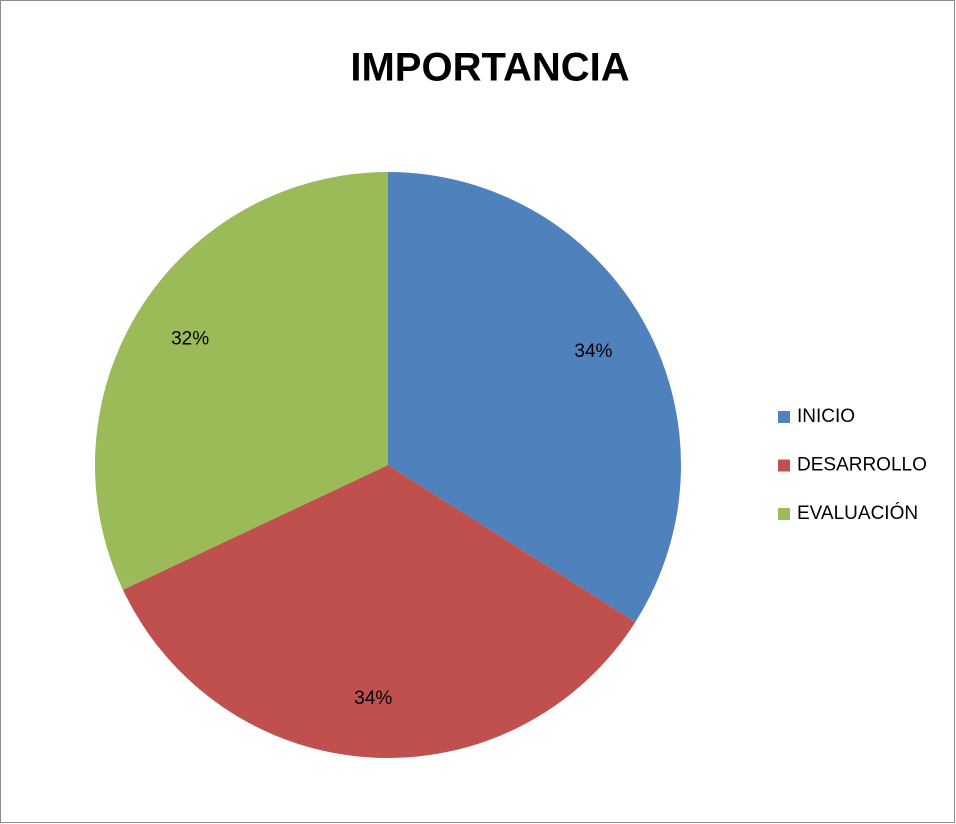 The height and width of the screenshot is (824, 956). Describe the element at coordinates (862, 465) in the screenshot. I see `legend-label: DESARROLLO` at that location.